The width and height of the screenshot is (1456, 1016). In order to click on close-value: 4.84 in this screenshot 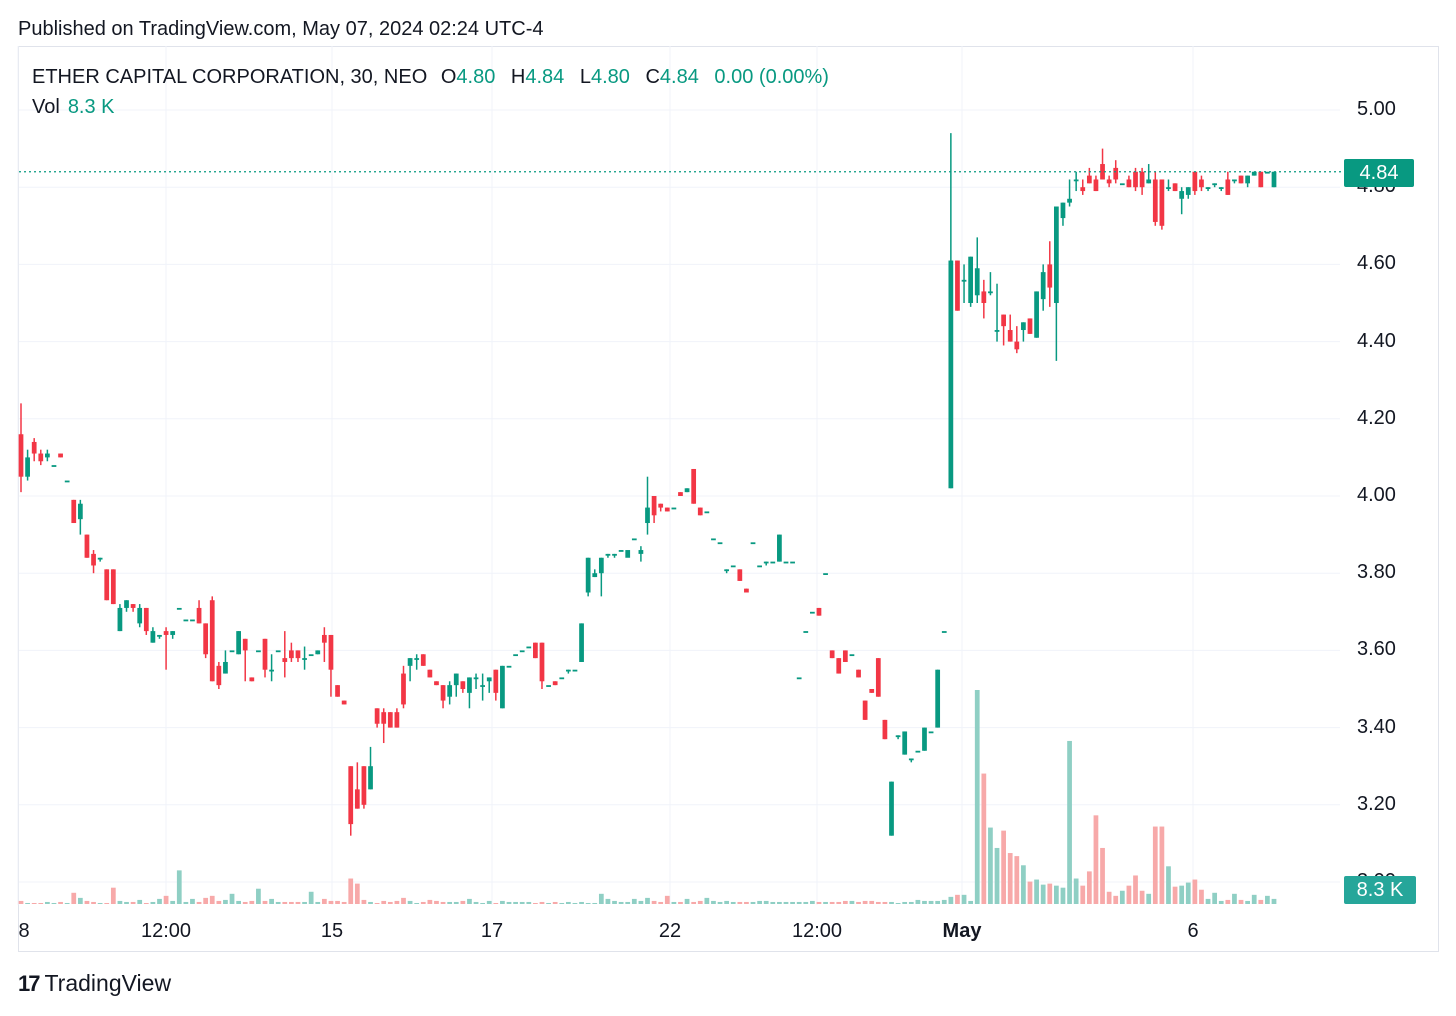, I will do `click(679, 77)`.